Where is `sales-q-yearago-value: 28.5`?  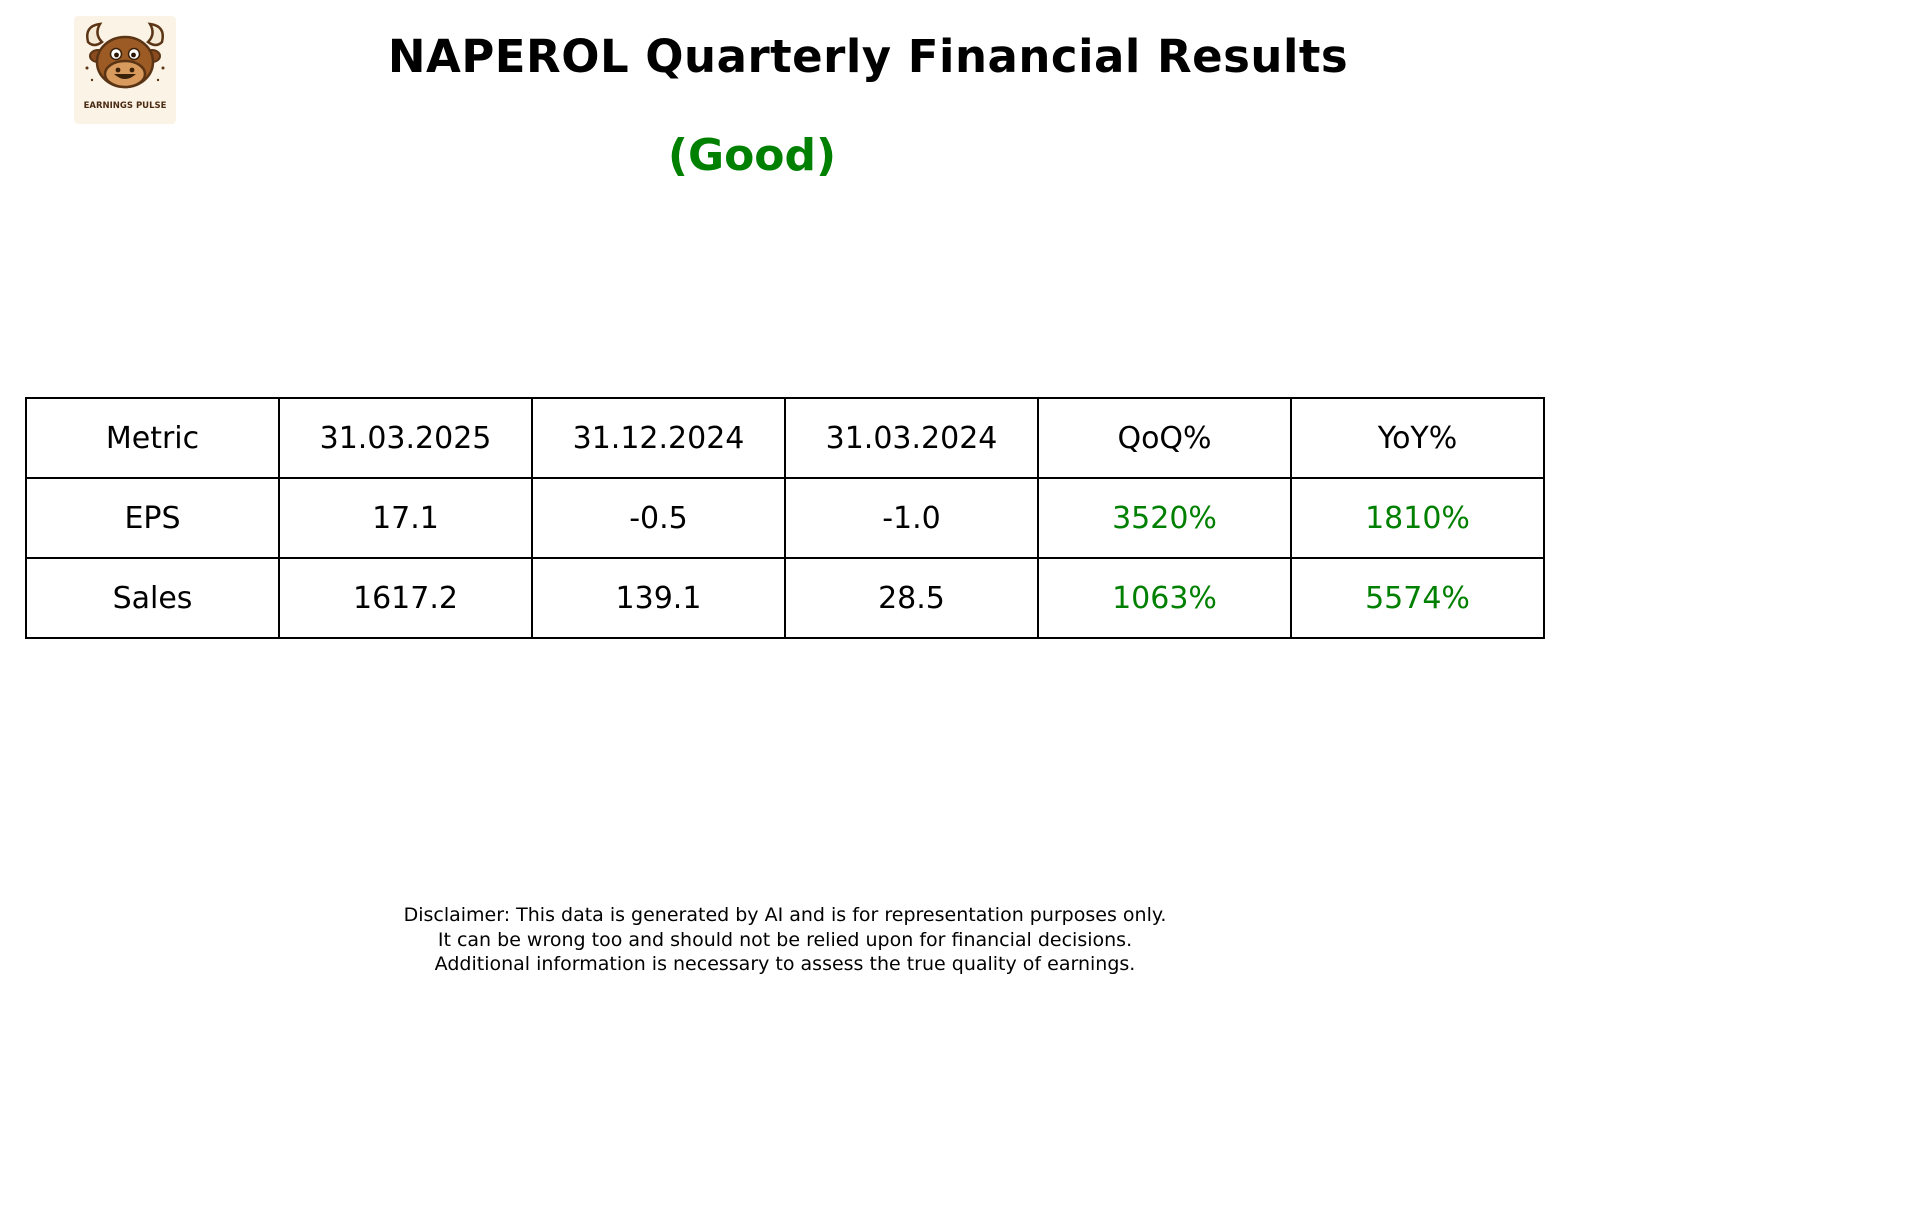 sales-q-yearago-value: 28.5 is located at coordinates (911, 598).